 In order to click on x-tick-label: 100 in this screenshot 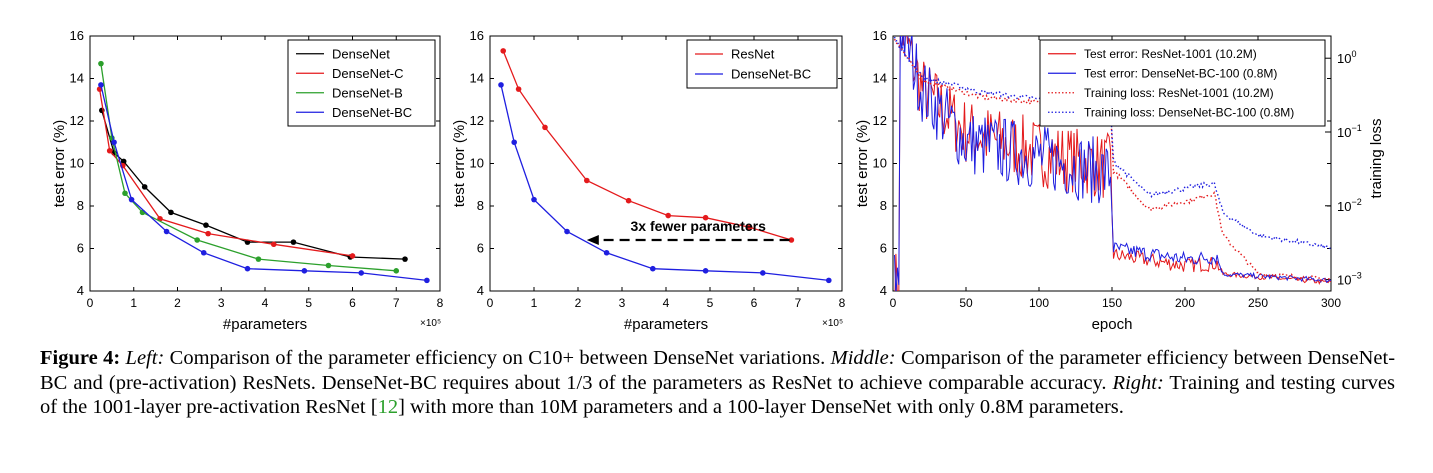, I will do `click(1039, 303)`.